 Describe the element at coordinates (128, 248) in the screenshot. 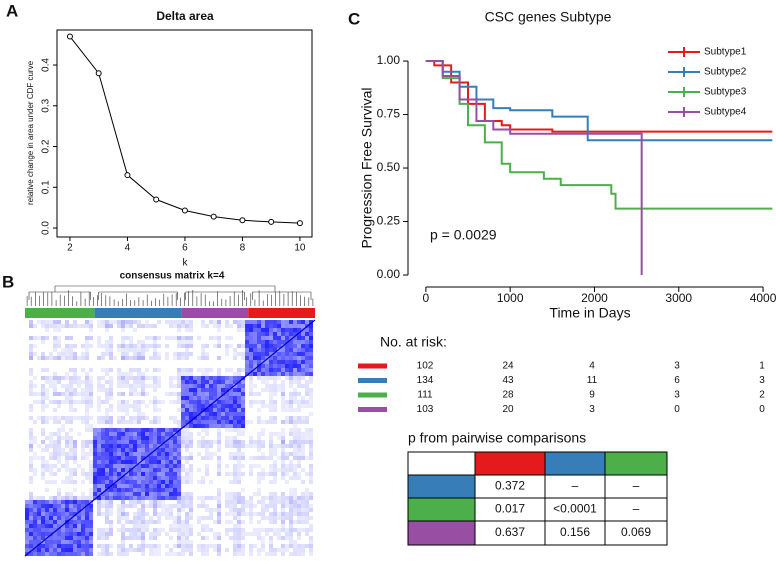

I see `x-tick-label: 4` at that location.